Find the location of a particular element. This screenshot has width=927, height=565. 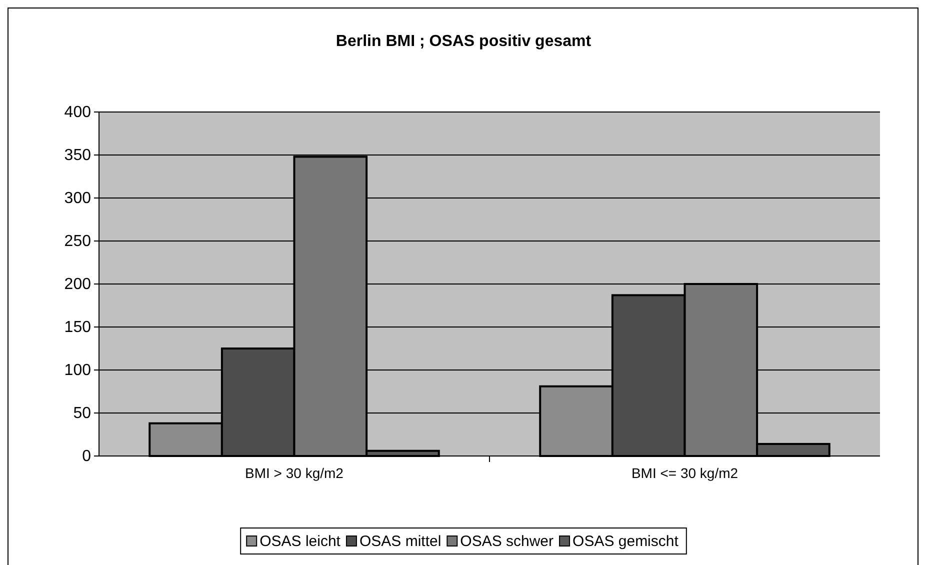

y-tick-label: 0 is located at coordinates (87, 457).